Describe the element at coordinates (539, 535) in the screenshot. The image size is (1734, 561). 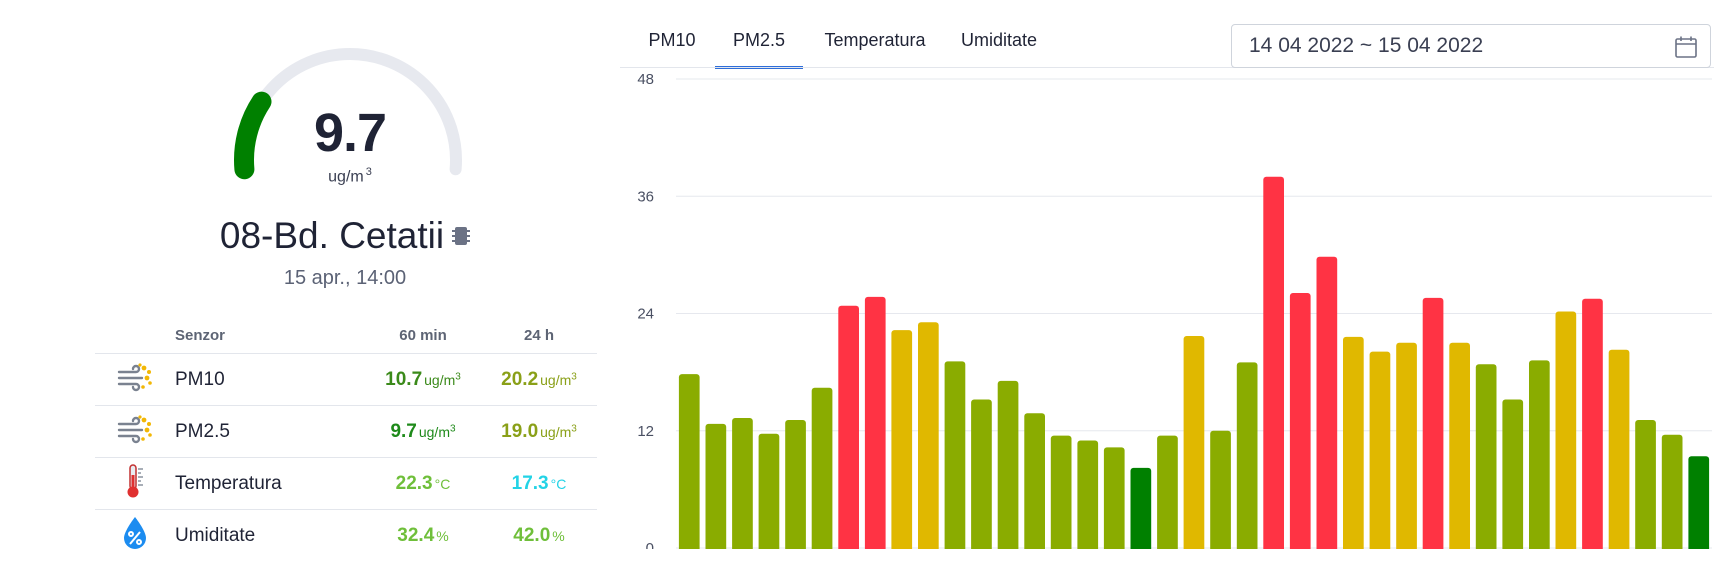
I see `value-24h: 42.0%` at that location.